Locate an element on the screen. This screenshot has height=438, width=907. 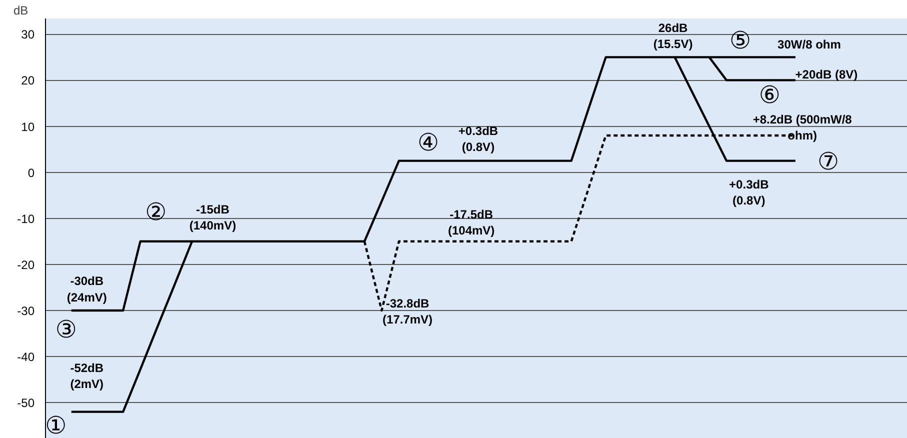
annotation: ⑥ is located at coordinates (769, 94).